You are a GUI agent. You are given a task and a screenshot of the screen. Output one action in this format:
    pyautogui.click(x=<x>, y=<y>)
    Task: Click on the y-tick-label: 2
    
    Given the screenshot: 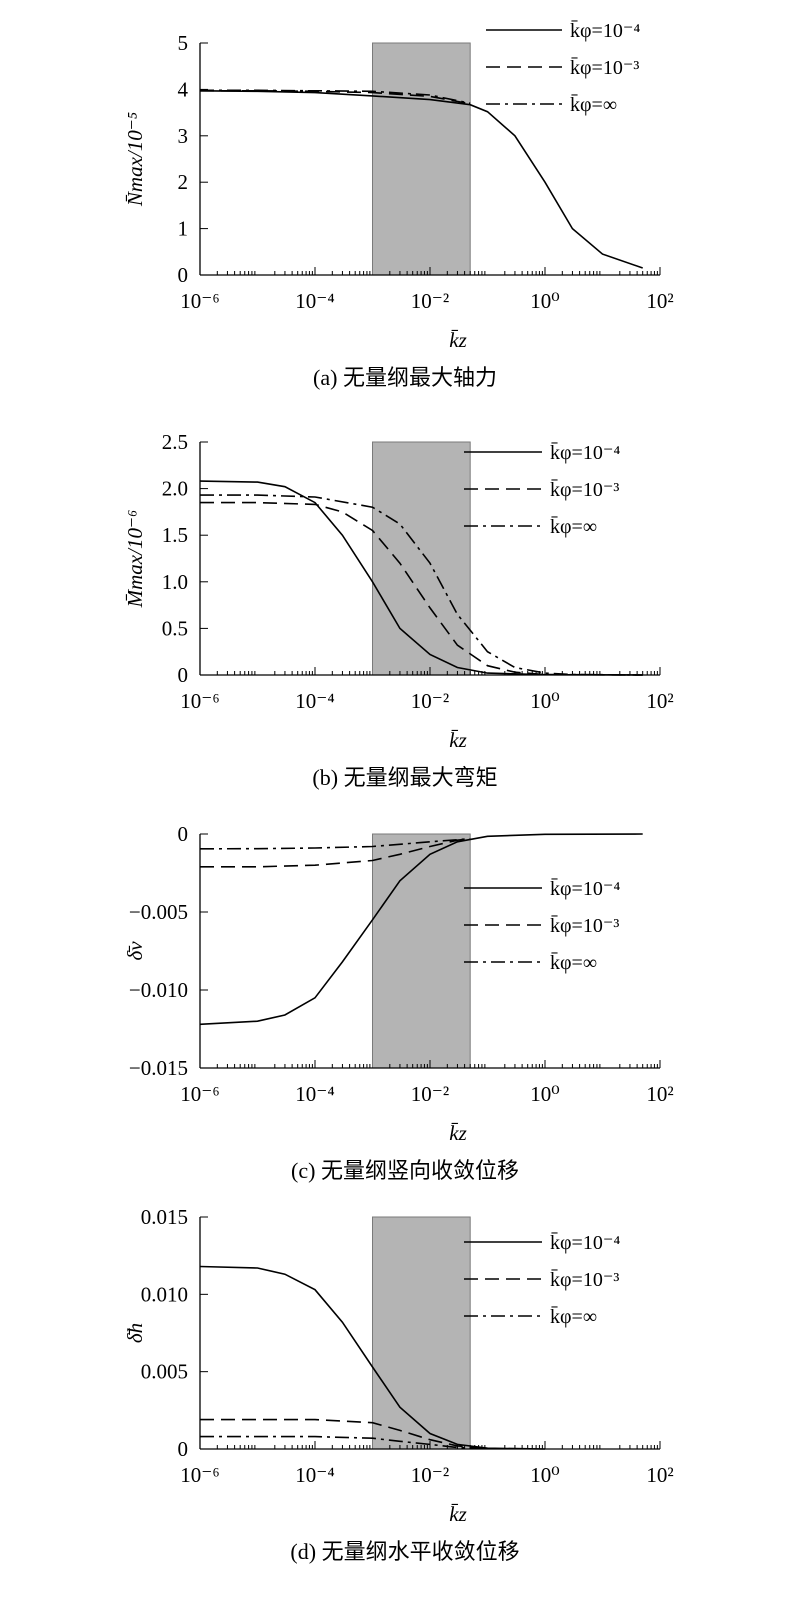 What is the action you would take?
    pyautogui.click(x=183, y=182)
    